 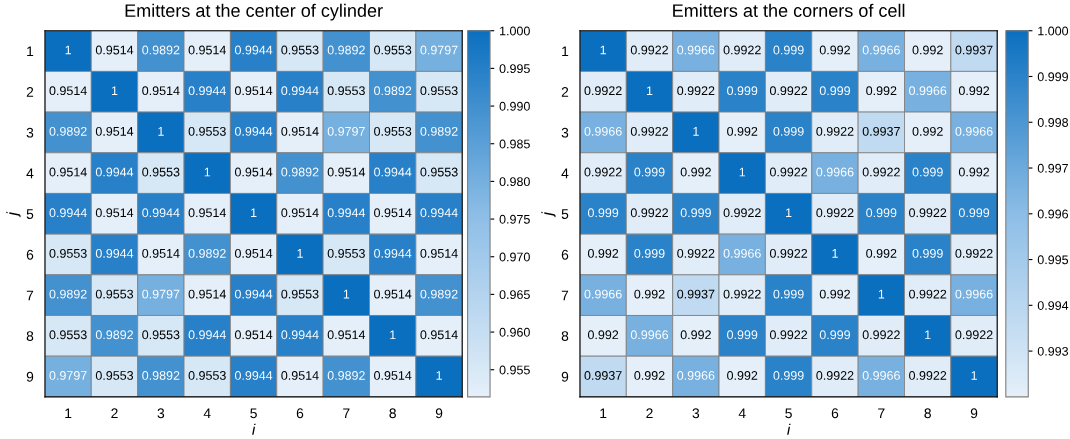 I want to click on x-tick-label: 4, so click(x=742, y=413).